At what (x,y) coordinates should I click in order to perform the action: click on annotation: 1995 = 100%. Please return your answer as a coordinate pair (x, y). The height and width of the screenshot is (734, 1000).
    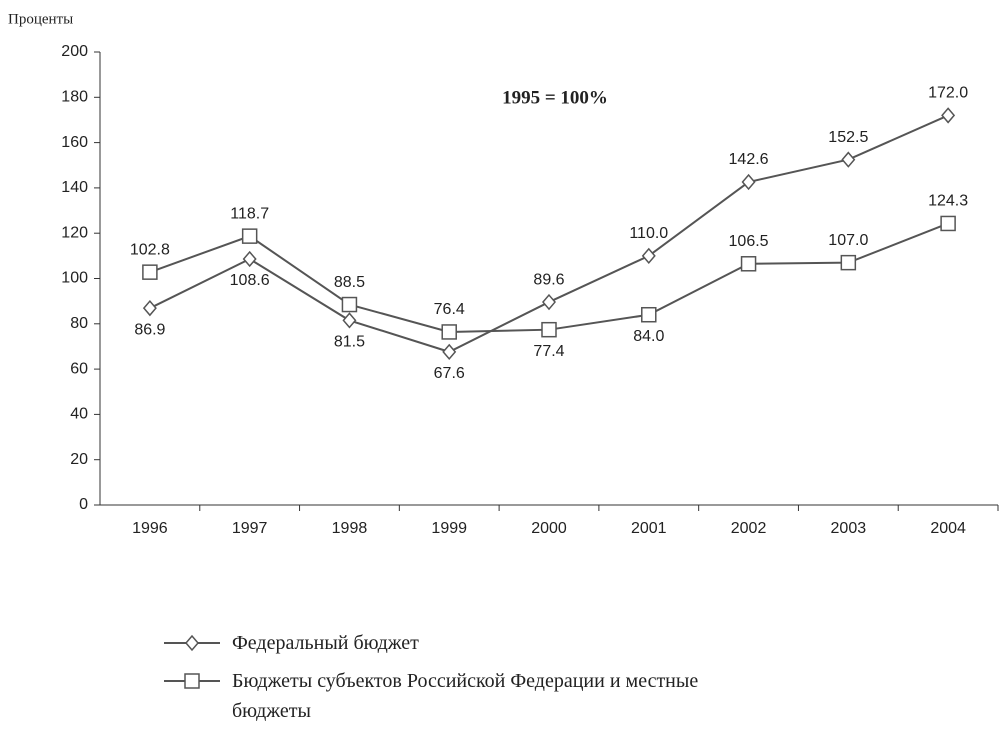
    Looking at the image, I should click on (555, 97).